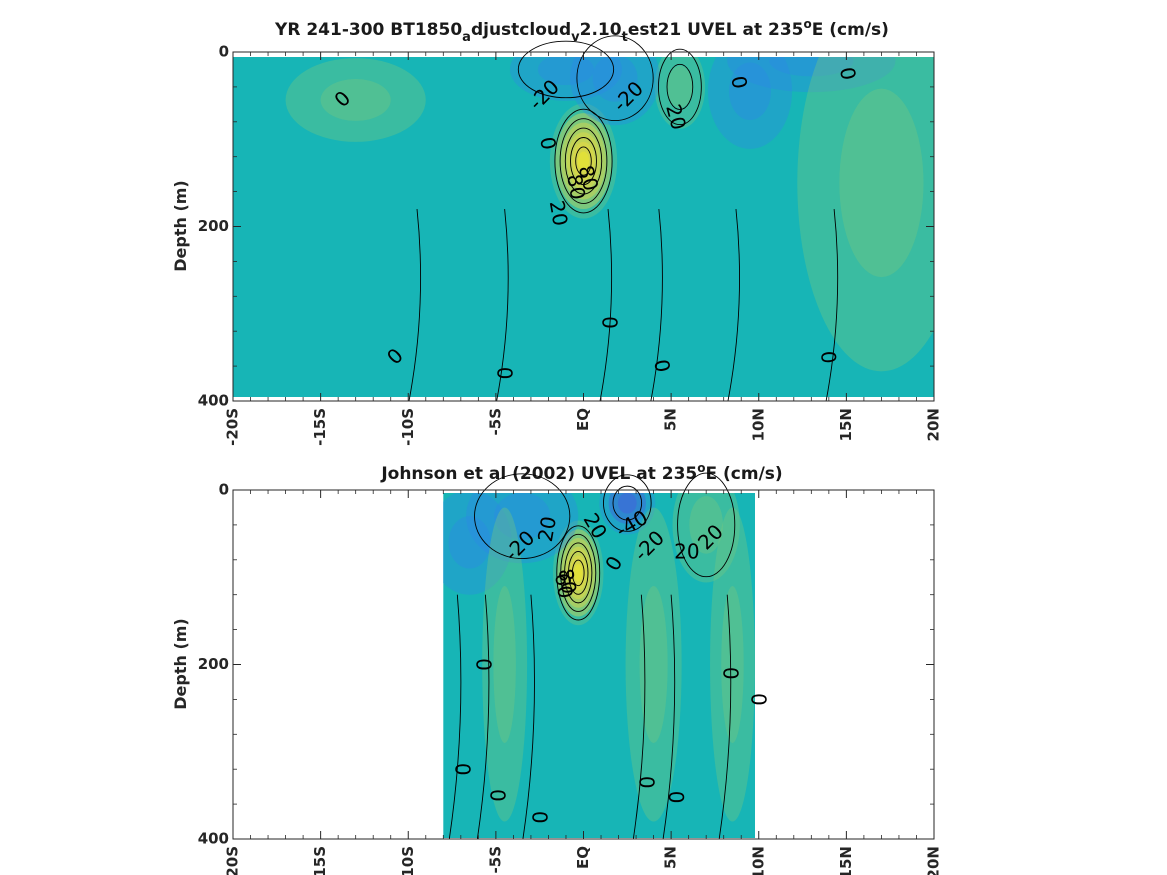  I want to click on field-background, so click(599, 665).